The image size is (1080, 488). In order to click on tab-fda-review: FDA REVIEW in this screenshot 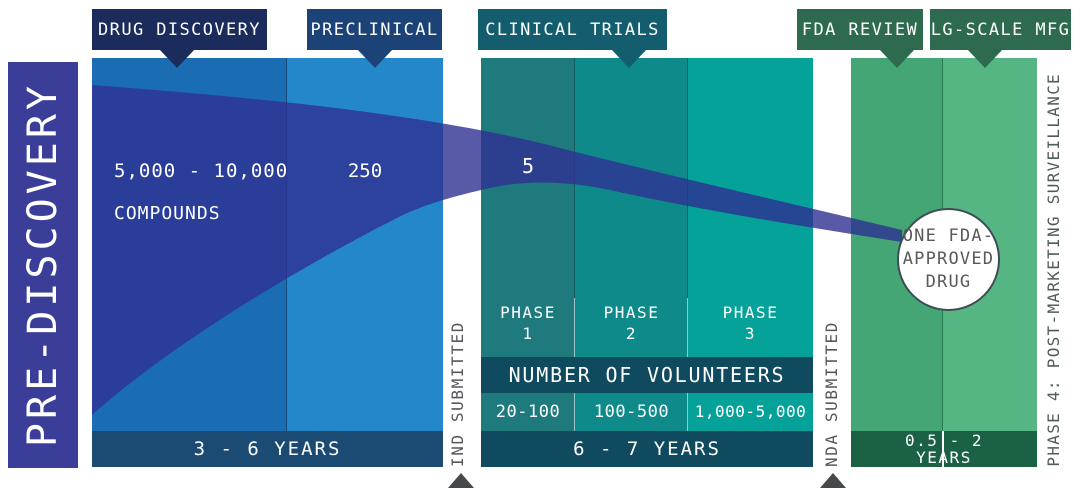, I will do `click(860, 29)`.